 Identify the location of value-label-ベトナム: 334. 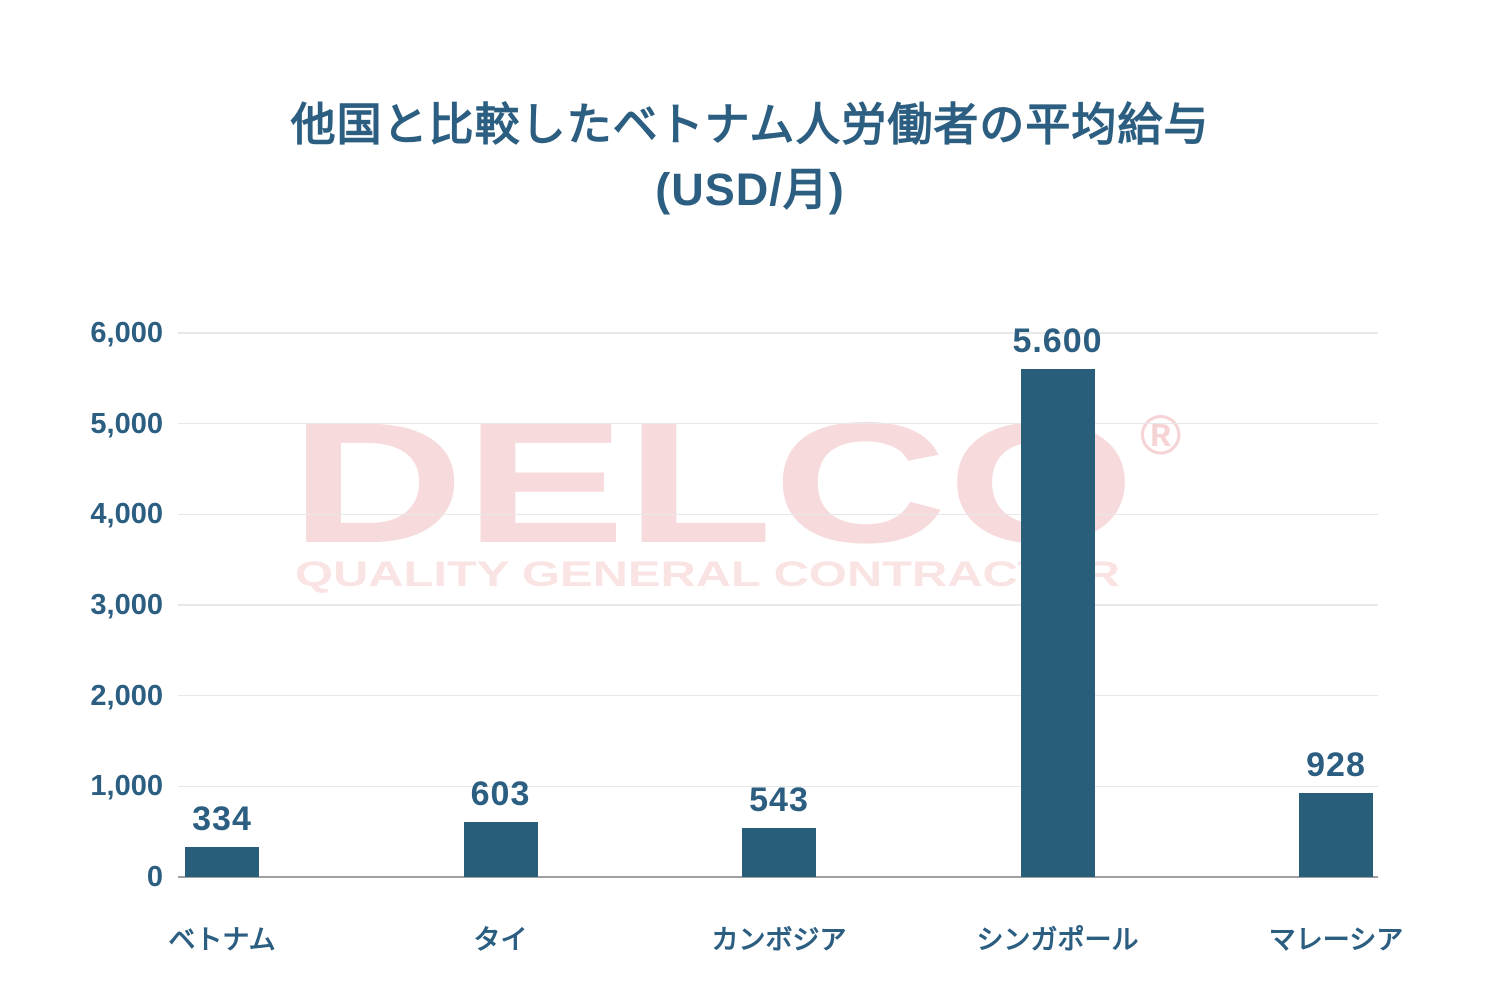
(222, 819).